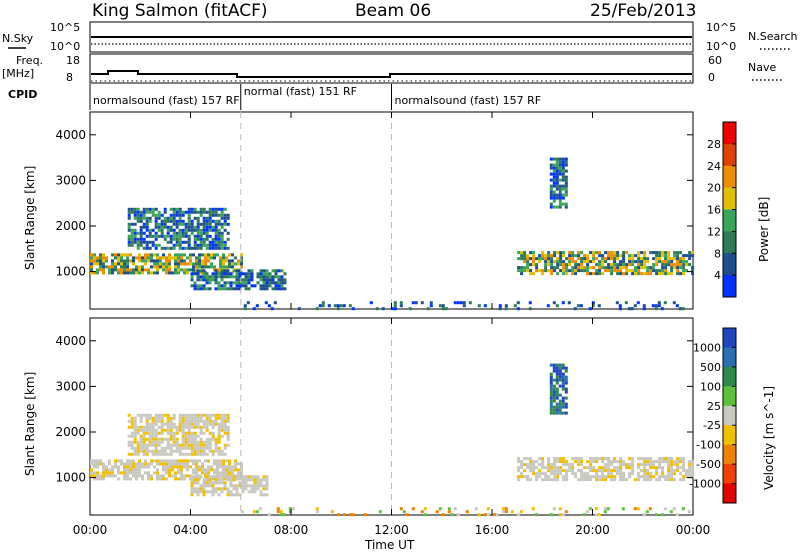  Describe the element at coordinates (710, 386) in the screenshot. I see `velocity-colorbar-tick-label: 100` at that location.